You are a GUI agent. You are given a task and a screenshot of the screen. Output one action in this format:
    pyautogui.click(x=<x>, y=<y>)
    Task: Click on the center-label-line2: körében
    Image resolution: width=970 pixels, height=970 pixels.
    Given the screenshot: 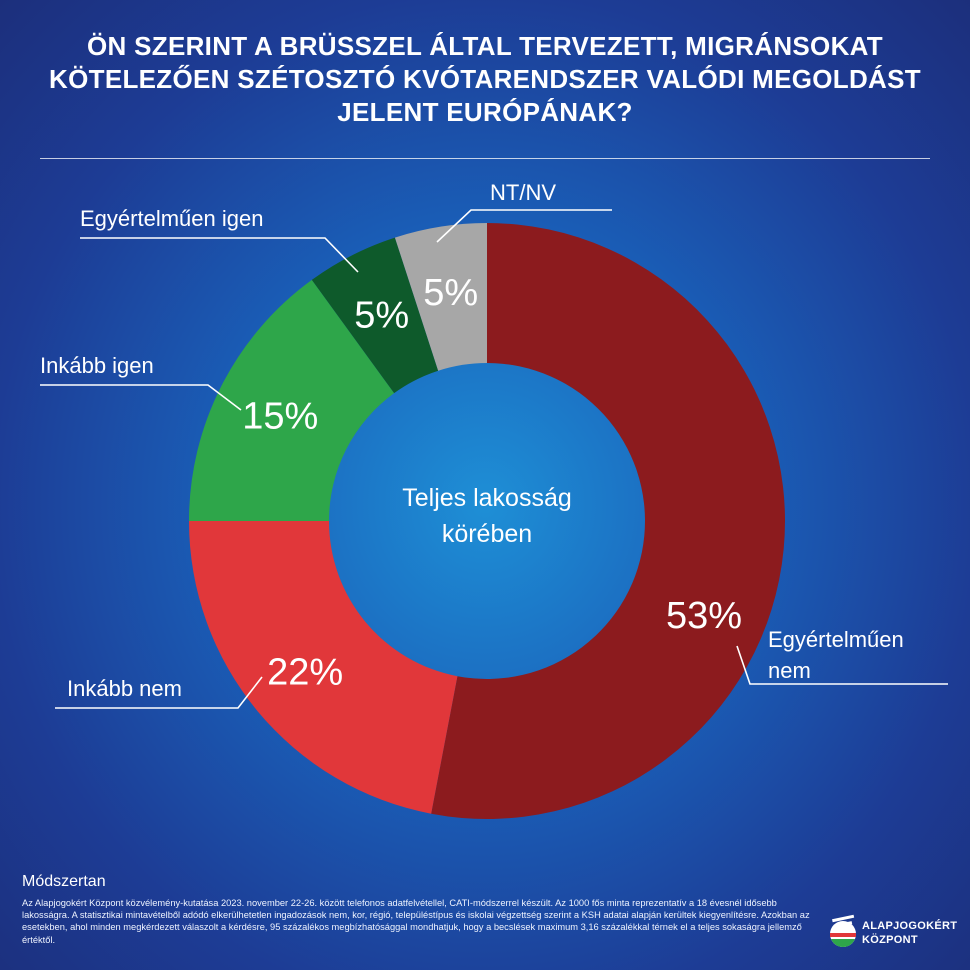 What is the action you would take?
    pyautogui.click(x=487, y=534)
    